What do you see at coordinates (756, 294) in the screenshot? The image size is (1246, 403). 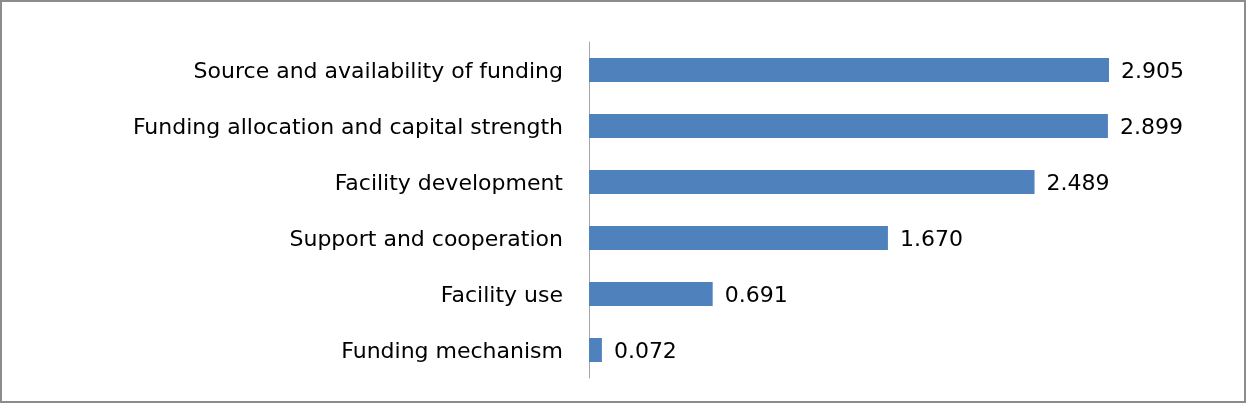 I see `data-label: 0.691` at bounding box center [756, 294].